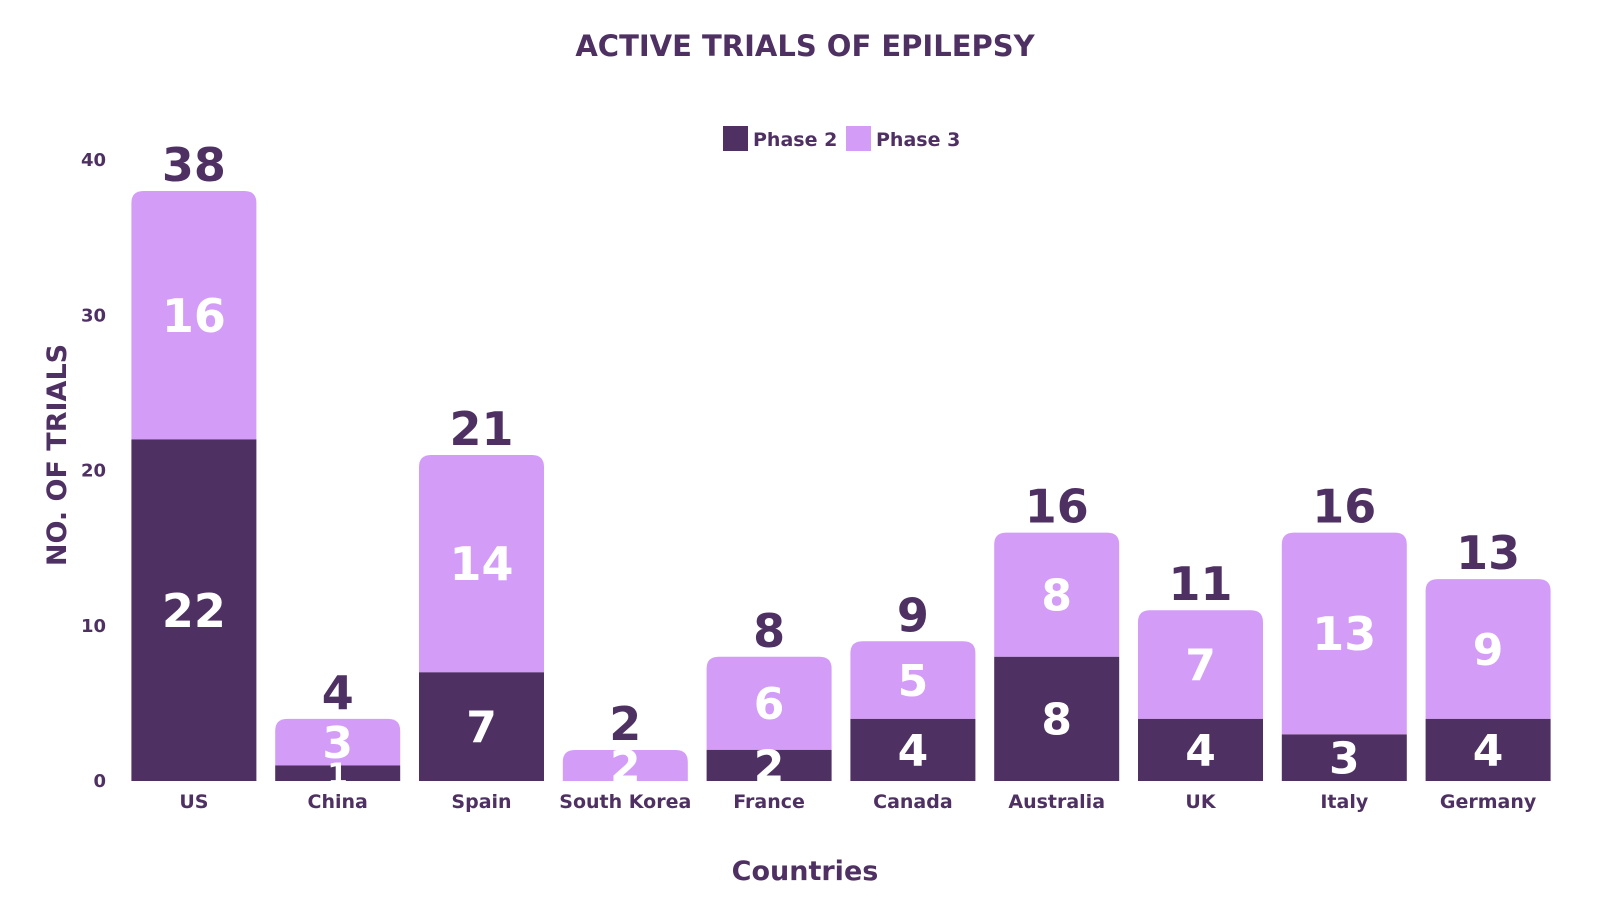  I want to click on bar-total-label: 2, so click(625, 724).